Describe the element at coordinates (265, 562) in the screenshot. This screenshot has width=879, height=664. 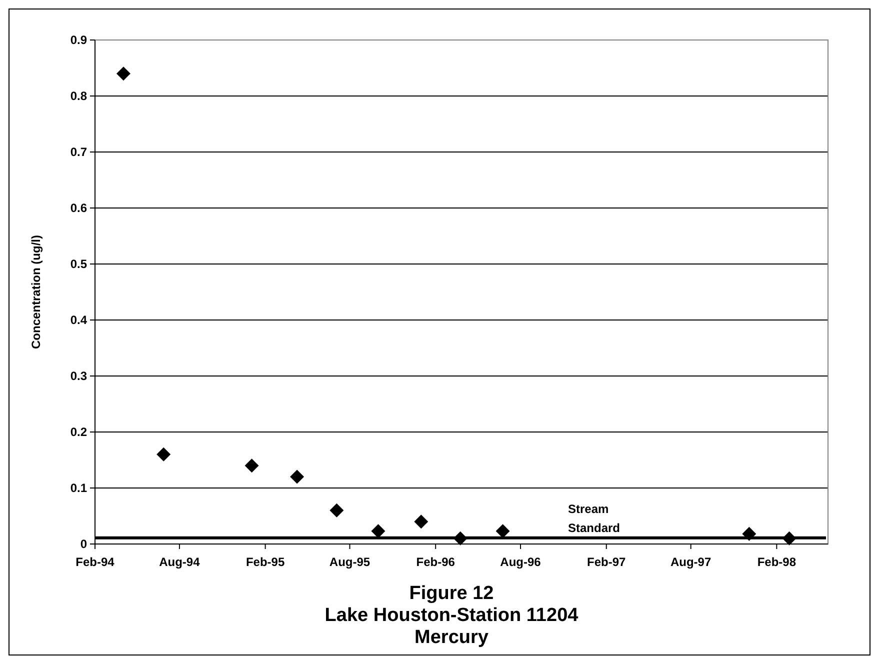
I see `x-tick-label: Feb-95` at that location.